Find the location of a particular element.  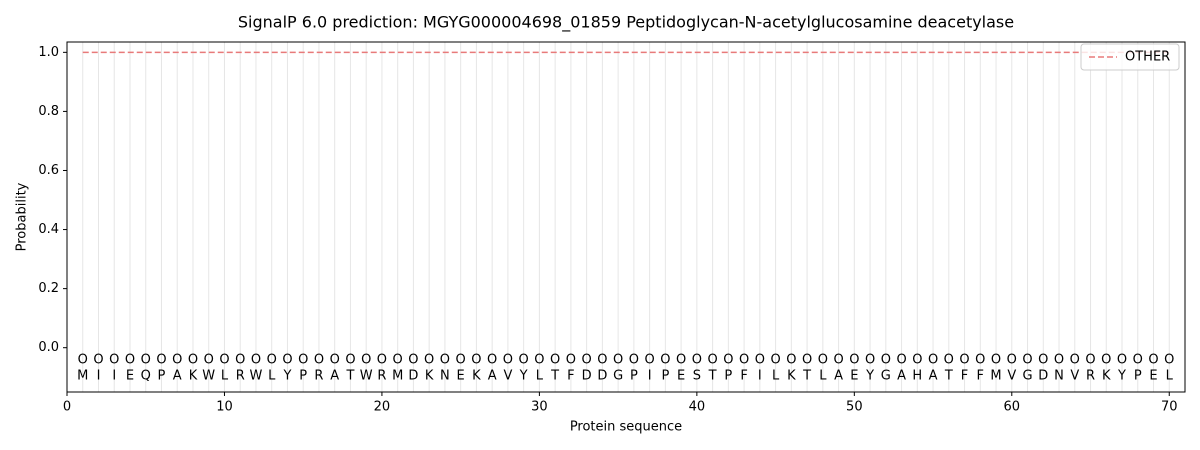

residue-letter: W is located at coordinates (256, 376).